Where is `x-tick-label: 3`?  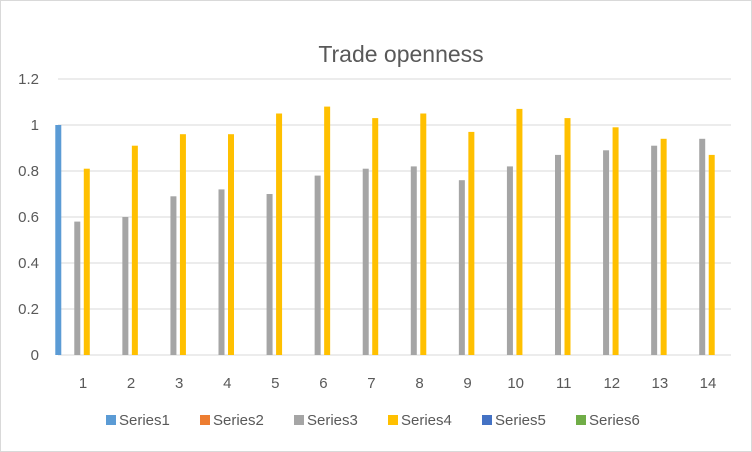
x-tick-label: 3 is located at coordinates (179, 383).